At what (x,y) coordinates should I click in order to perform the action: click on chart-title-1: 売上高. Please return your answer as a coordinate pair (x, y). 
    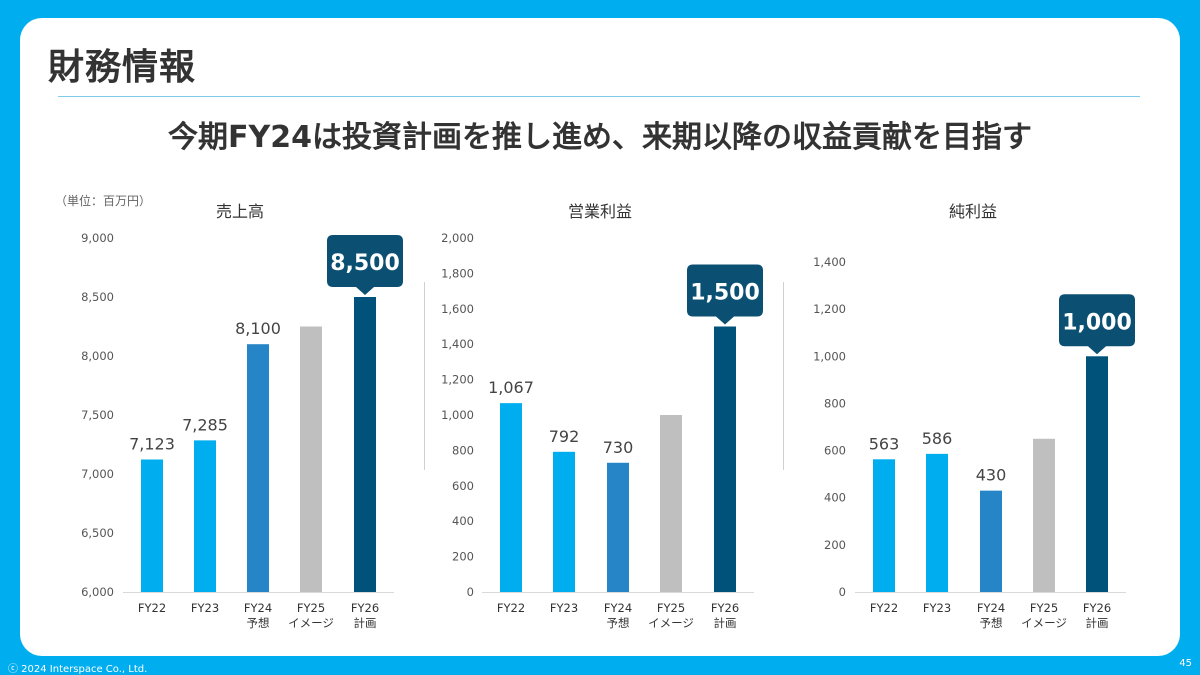
    Looking at the image, I should click on (240, 211).